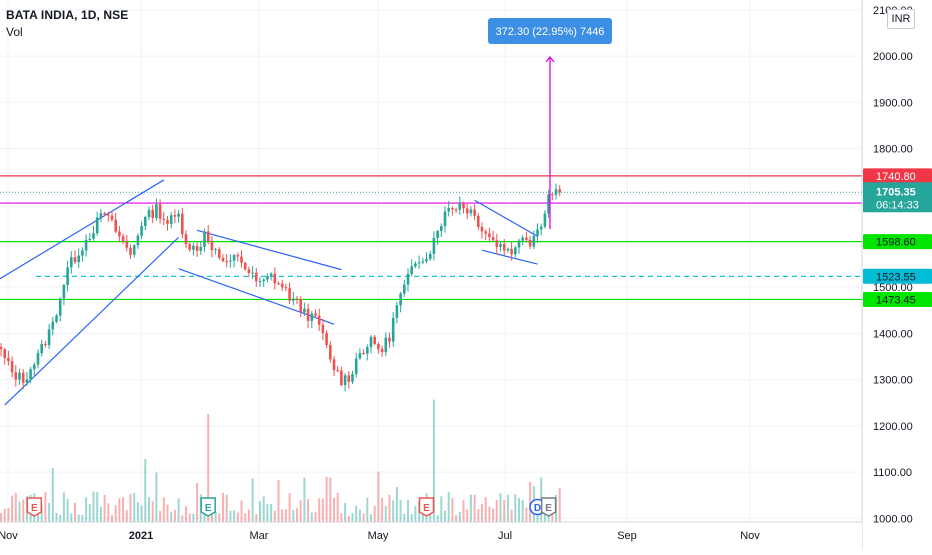 The image size is (932, 555). What do you see at coordinates (431, 535) in the screenshot?
I see `time-axis: Nov 2021 Mar May Jul Sep Nov` at bounding box center [431, 535].